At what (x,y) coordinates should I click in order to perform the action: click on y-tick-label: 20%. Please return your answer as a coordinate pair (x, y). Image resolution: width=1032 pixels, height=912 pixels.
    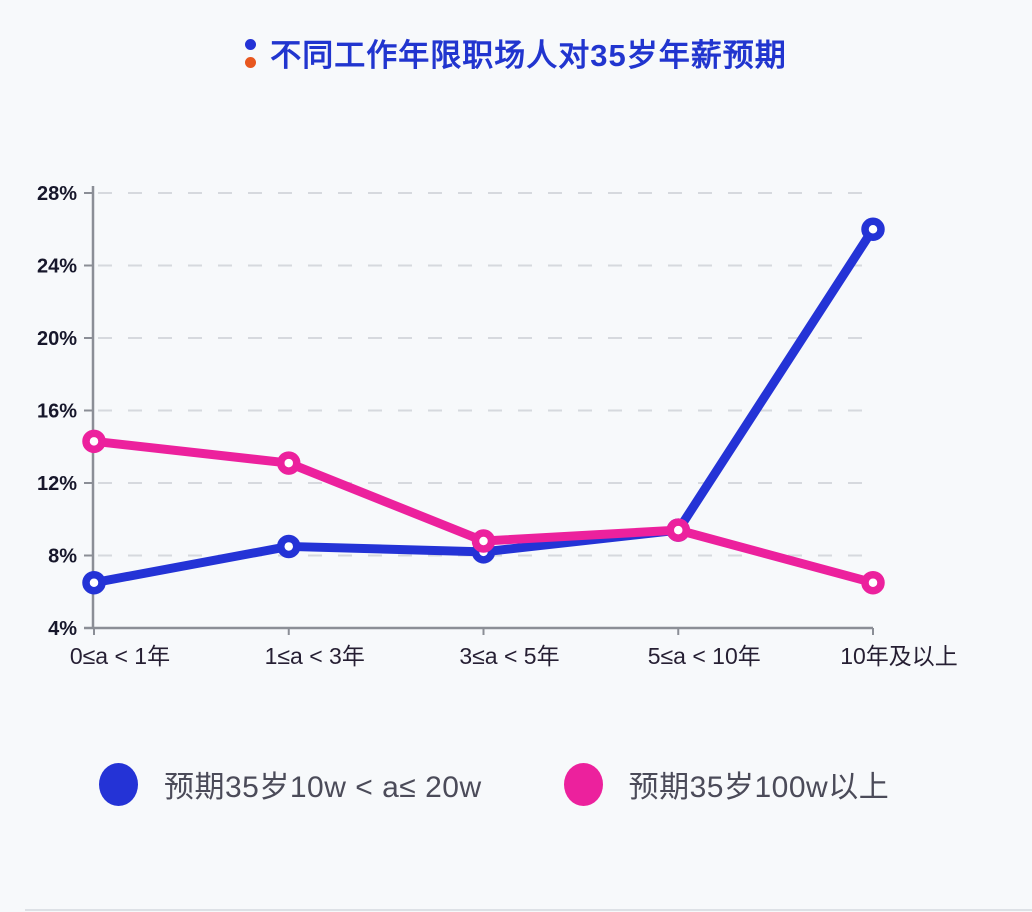
    Looking at the image, I should click on (57, 339).